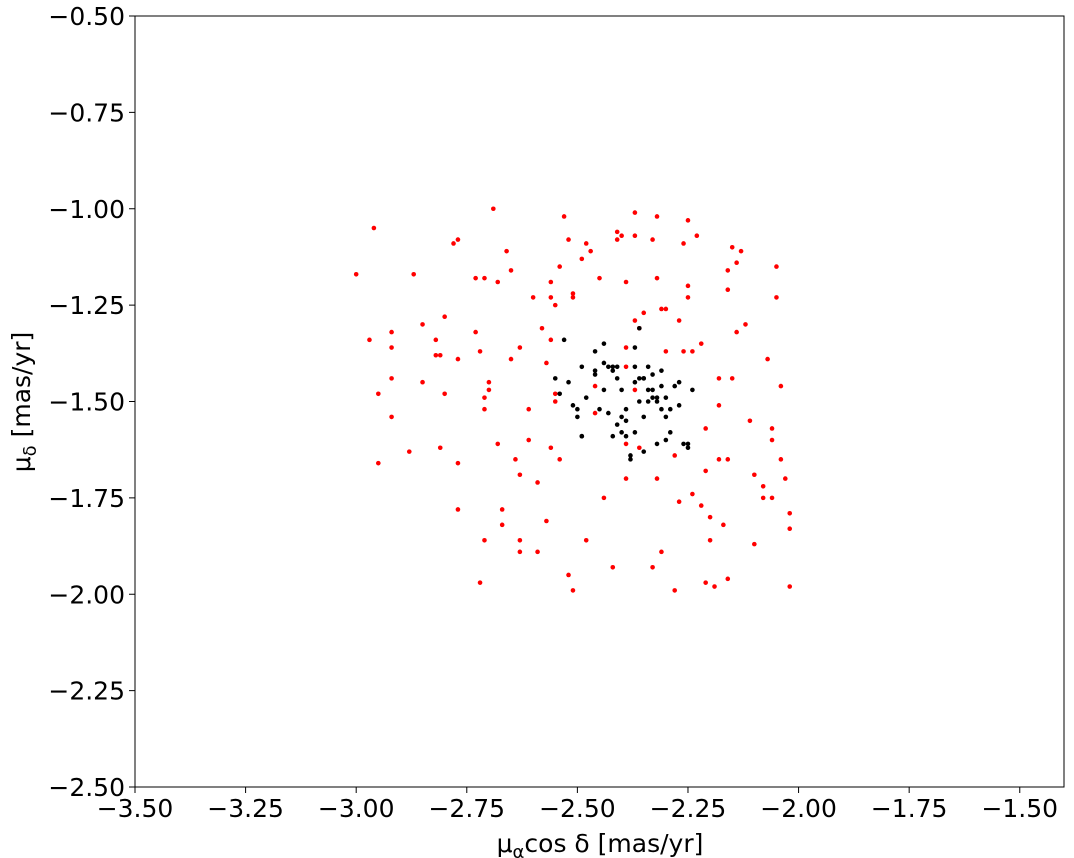 This screenshot has width=1074, height=858. Describe the element at coordinates (1019, 808) in the screenshot. I see `x-tick-label: −1.50` at that location.